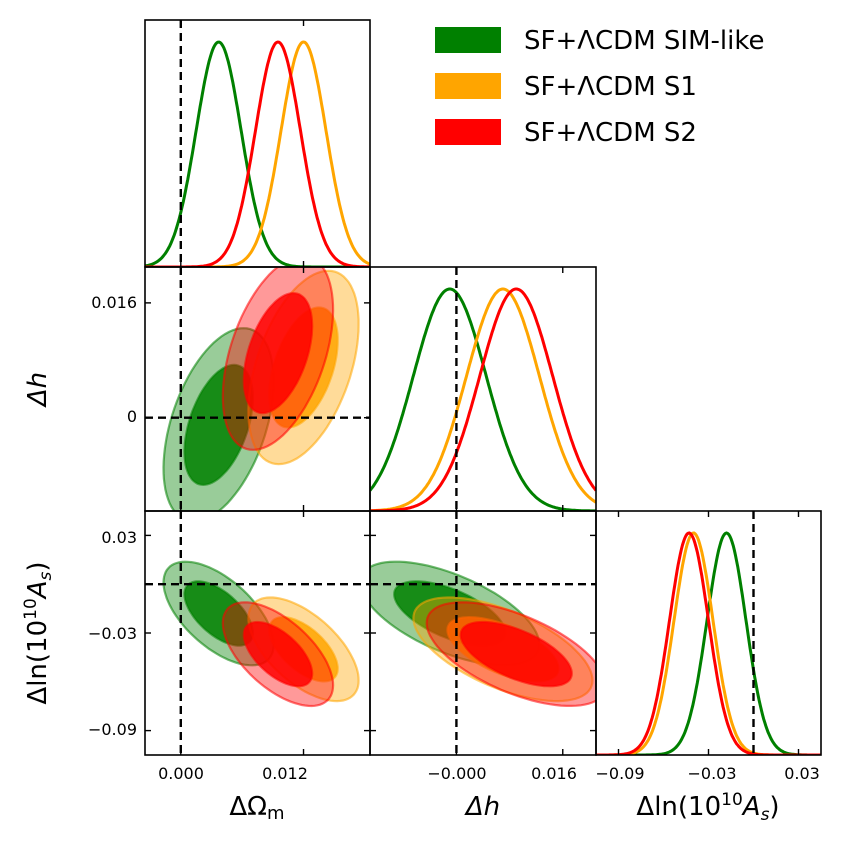  I want to click on panel-h-h, so click(483, 389).